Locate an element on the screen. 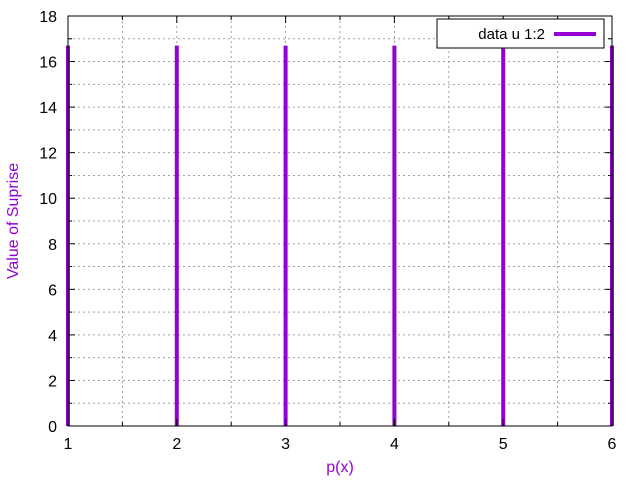  legend: data u 1:2 is located at coordinates (520, 33).